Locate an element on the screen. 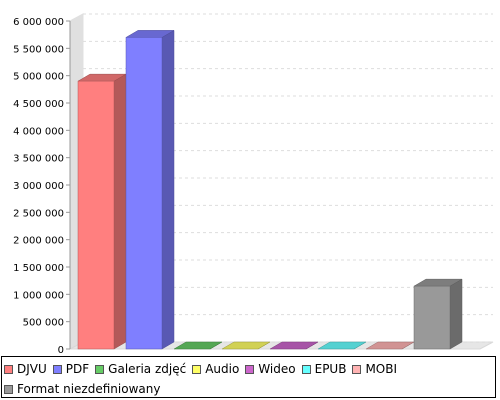 The width and height of the screenshot is (500, 400). bar-djvu is located at coordinates (102, 211).